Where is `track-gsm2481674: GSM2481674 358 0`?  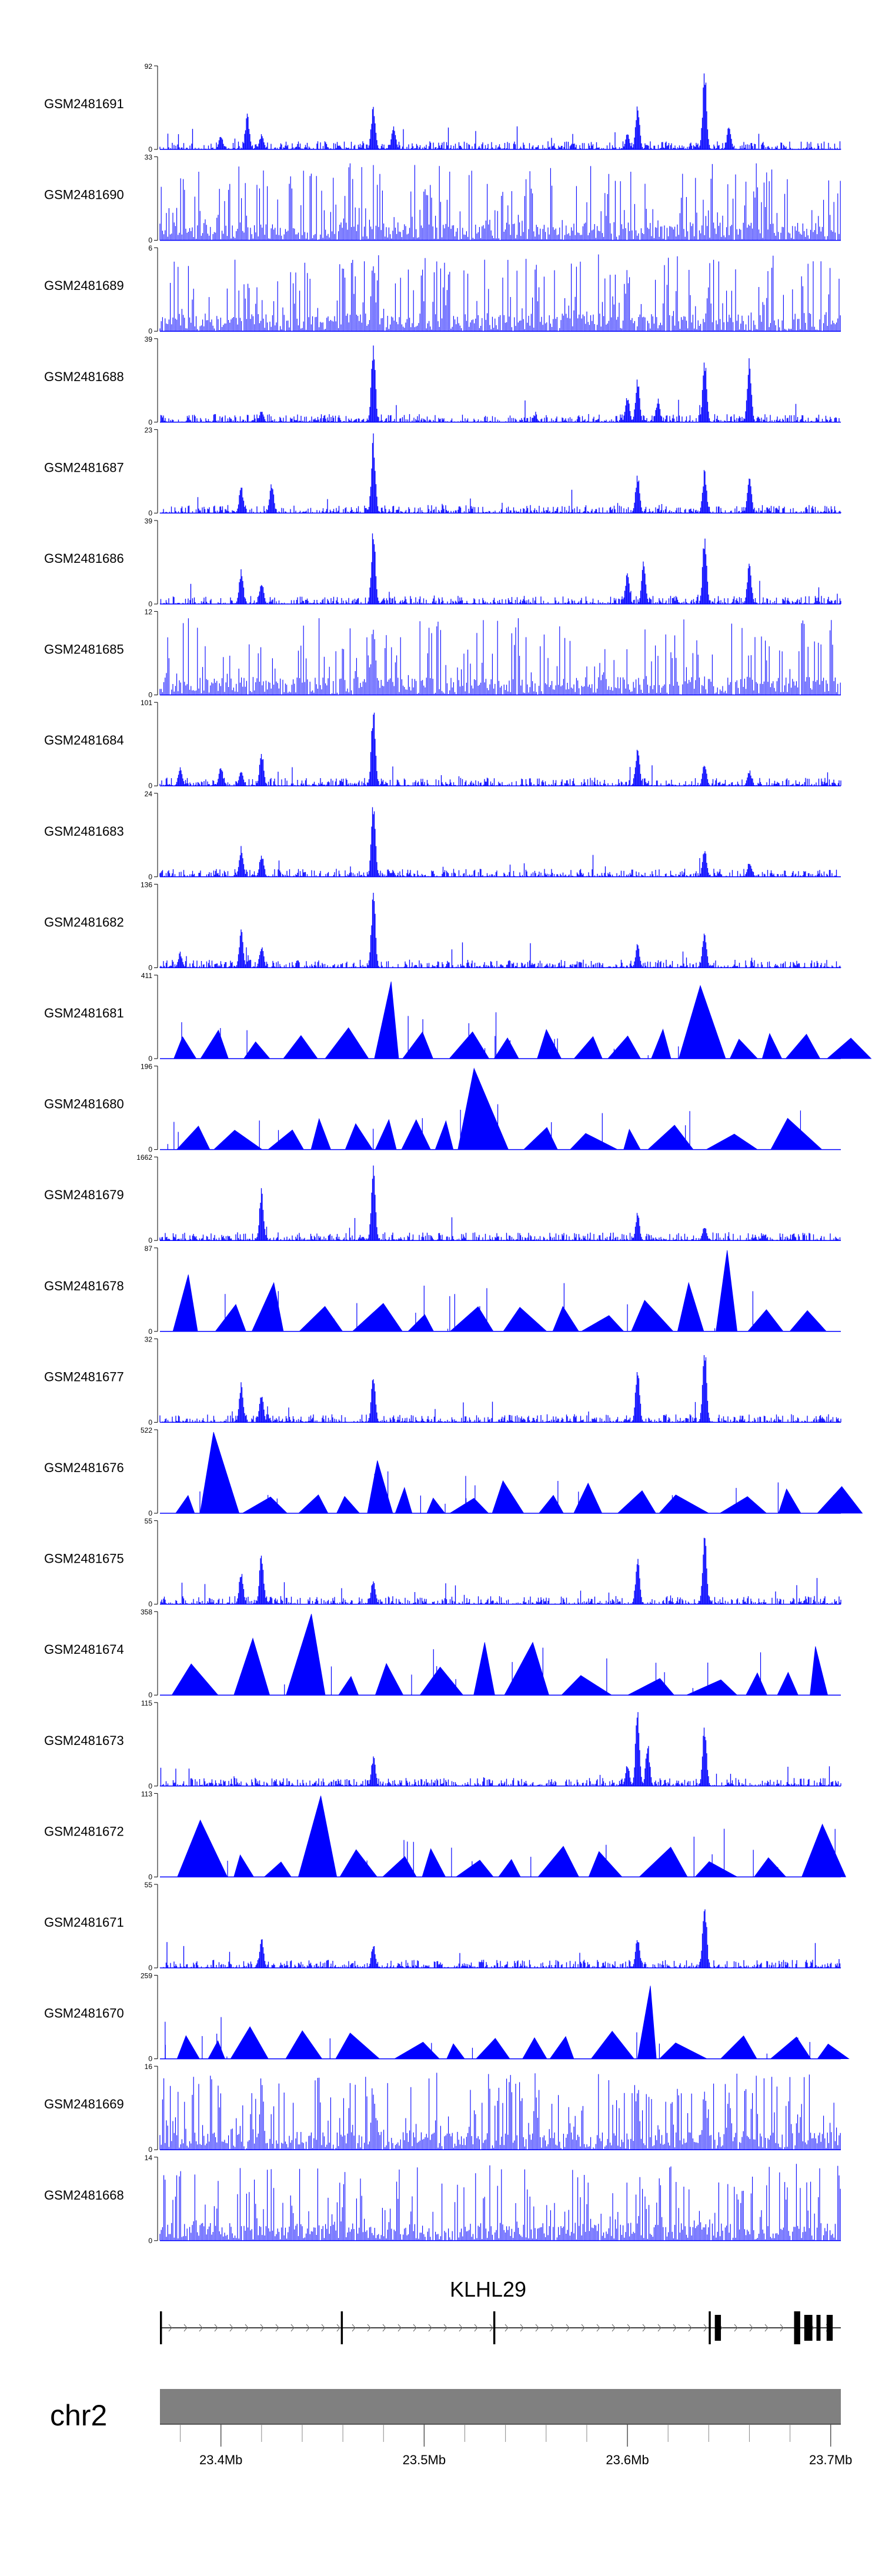
track-gsm2481674: GSM2481674 358 0 is located at coordinates (442, 1653).